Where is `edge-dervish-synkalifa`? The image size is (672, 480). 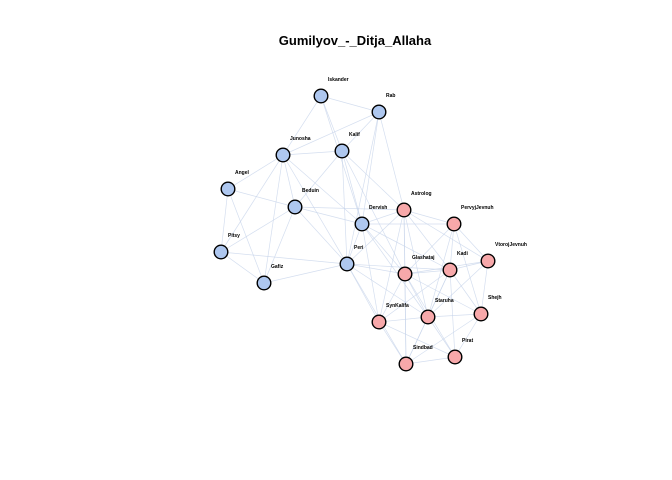
edge-dervish-synkalifa is located at coordinates (370, 273).